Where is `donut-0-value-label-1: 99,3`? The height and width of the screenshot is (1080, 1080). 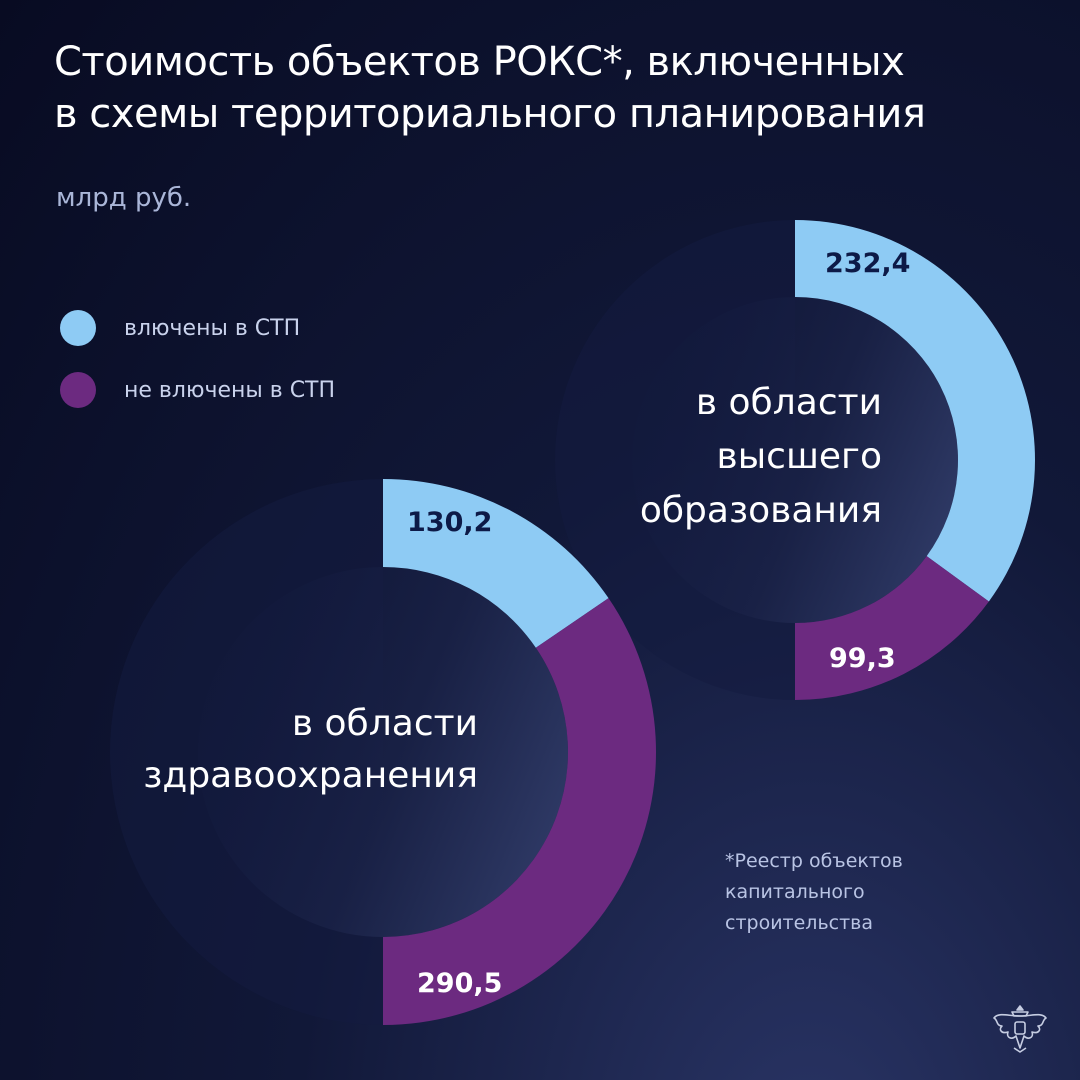 donut-0-value-label-1: 99,3 is located at coordinates (862, 658).